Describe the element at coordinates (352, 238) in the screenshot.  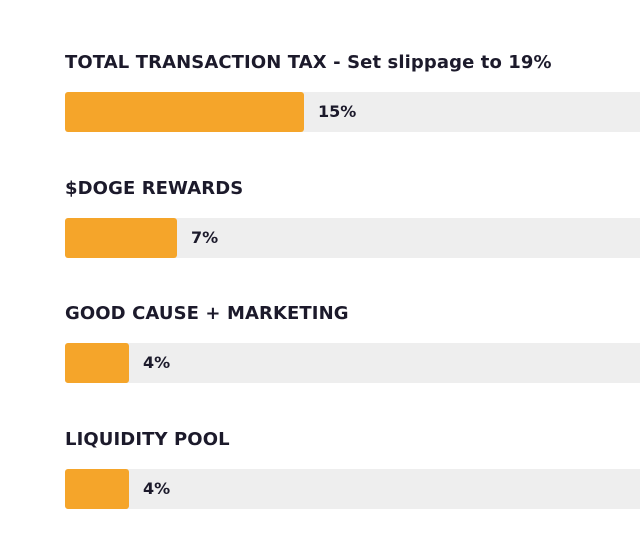
I see `progress-track: 7%` at that location.